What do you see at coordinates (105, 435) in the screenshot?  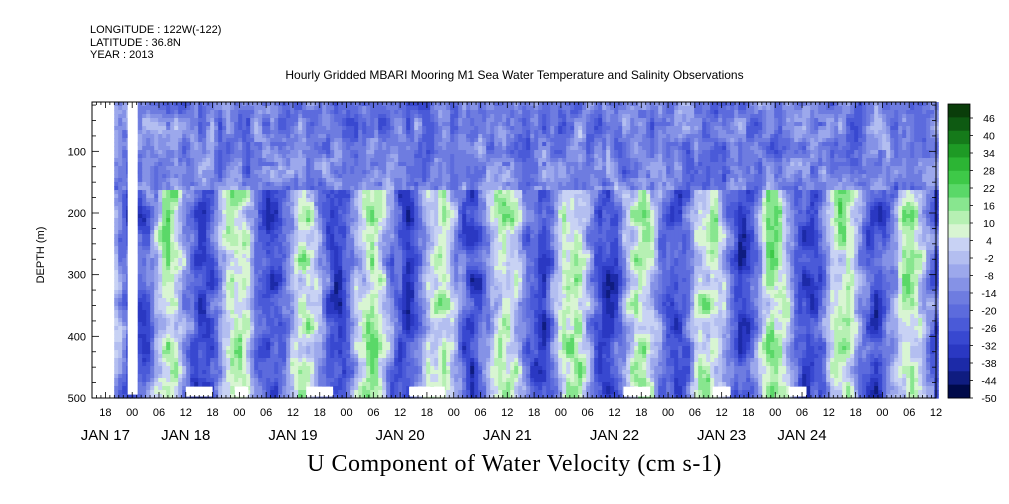 I see `x-day-label: JAN 17` at bounding box center [105, 435].